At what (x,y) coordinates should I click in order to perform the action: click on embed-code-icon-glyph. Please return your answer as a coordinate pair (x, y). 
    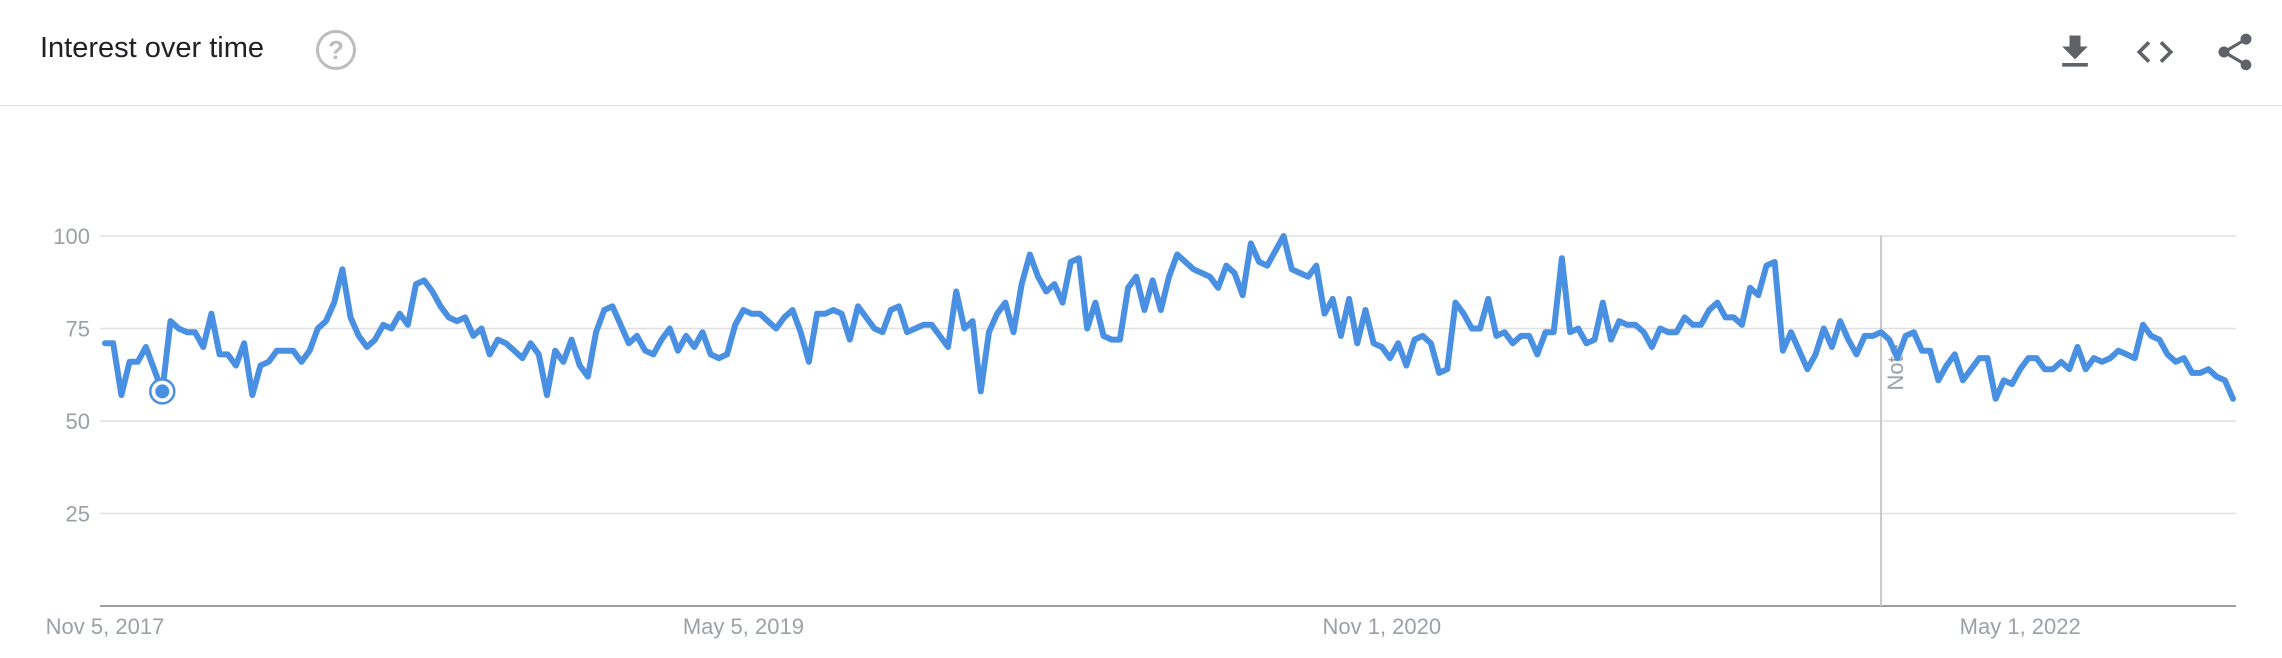
    Looking at the image, I should click on (2155, 52).